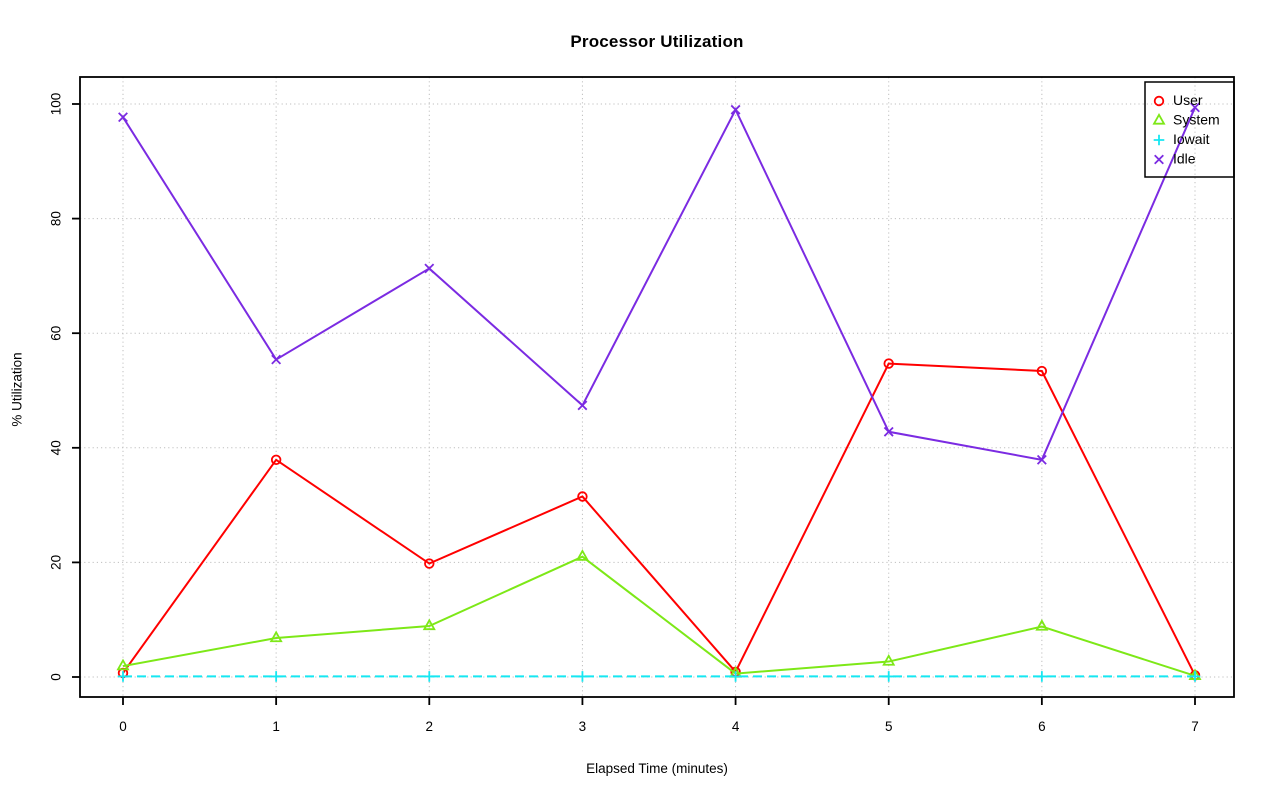 The image size is (1280, 801). Describe the element at coordinates (1191, 139) in the screenshot. I see `legend-label-iowait: Iowait` at that location.